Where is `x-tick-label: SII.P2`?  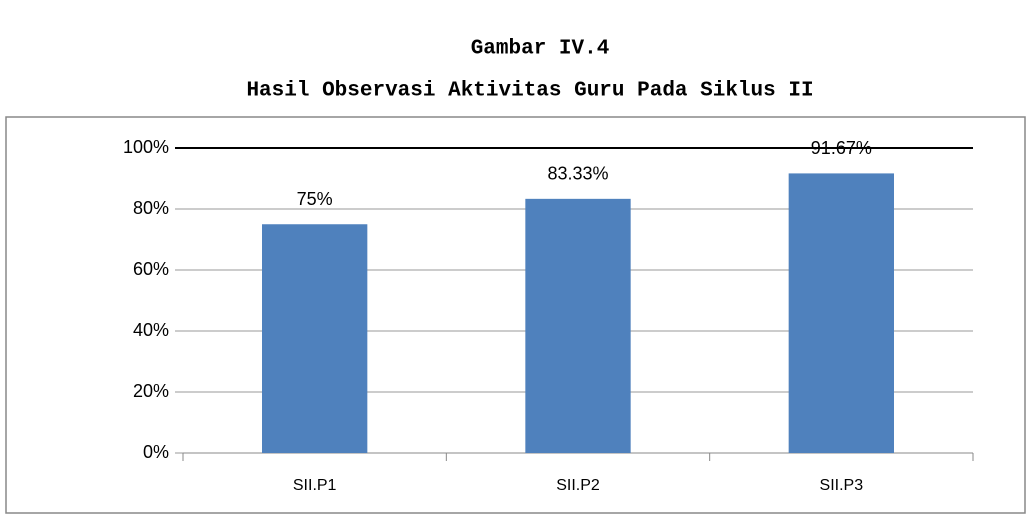
x-tick-label: SII.P2 is located at coordinates (578, 485).